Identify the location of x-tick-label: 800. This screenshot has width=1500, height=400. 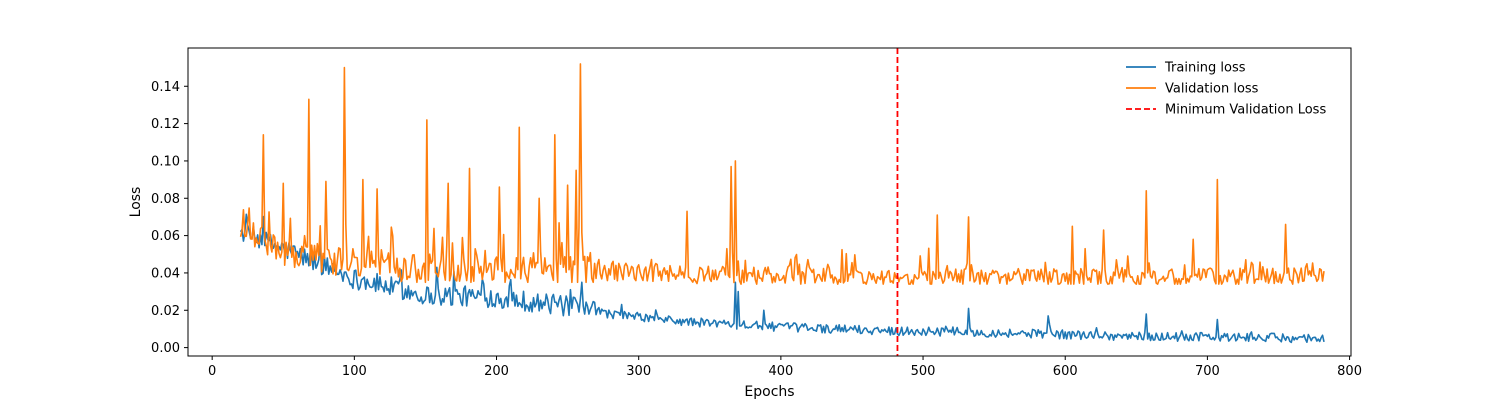
(1349, 371).